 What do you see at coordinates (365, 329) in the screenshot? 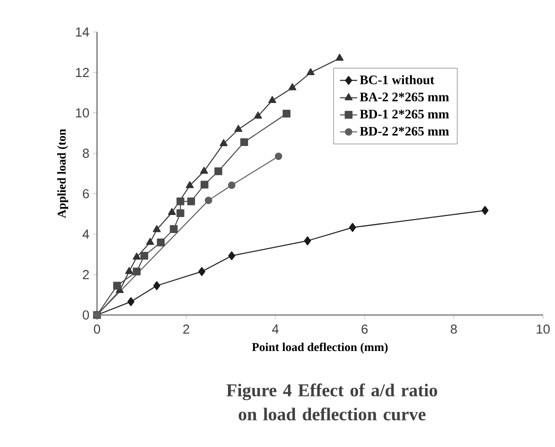
I see `x-tick-label: 6` at bounding box center [365, 329].